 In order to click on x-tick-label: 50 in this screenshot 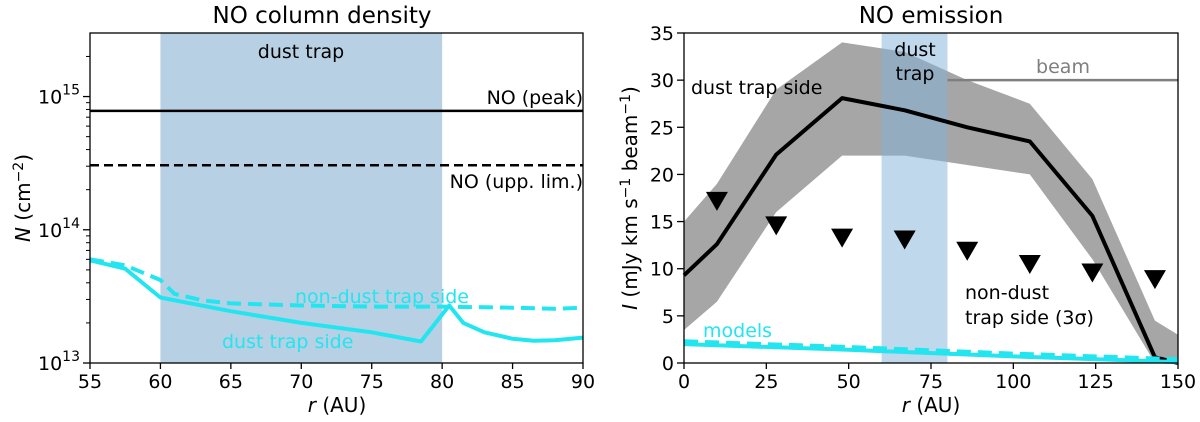, I will do `click(849, 382)`.